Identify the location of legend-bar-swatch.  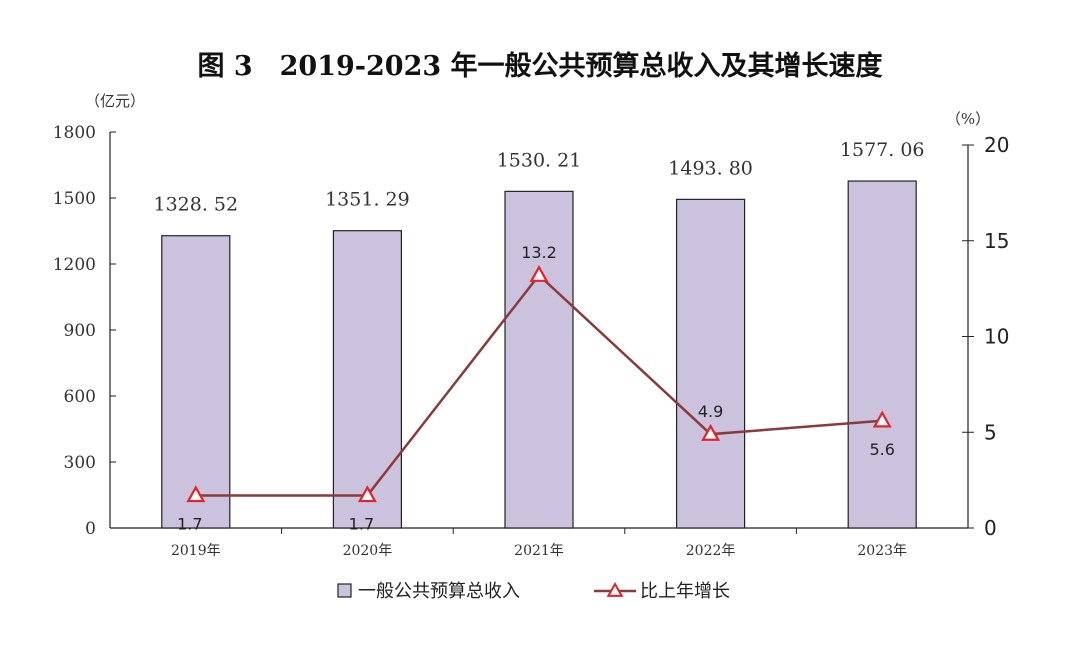
(344, 590).